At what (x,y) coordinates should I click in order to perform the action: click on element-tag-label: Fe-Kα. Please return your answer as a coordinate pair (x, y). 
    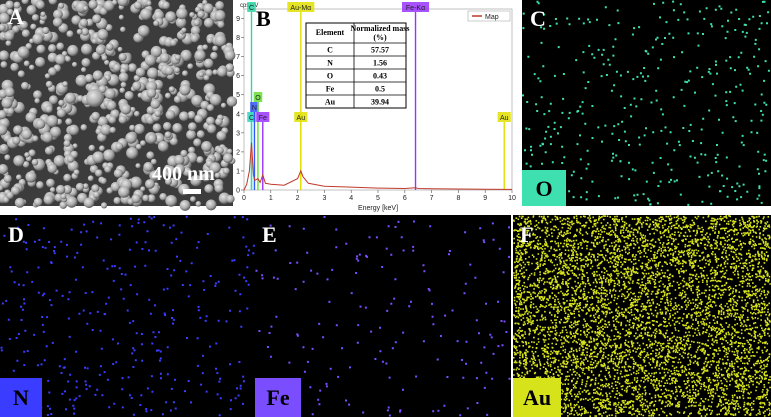
    Looking at the image, I should click on (415, 8).